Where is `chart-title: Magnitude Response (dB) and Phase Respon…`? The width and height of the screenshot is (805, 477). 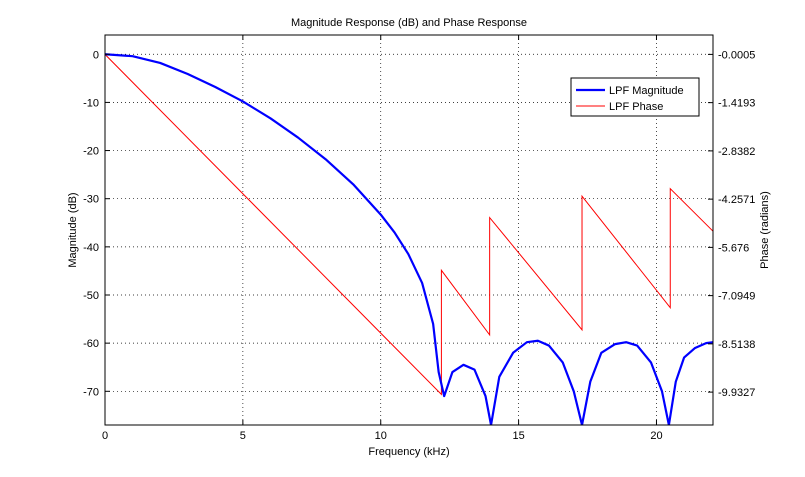 chart-title: Magnitude Response (dB) and Phase Respon… is located at coordinates (409, 23).